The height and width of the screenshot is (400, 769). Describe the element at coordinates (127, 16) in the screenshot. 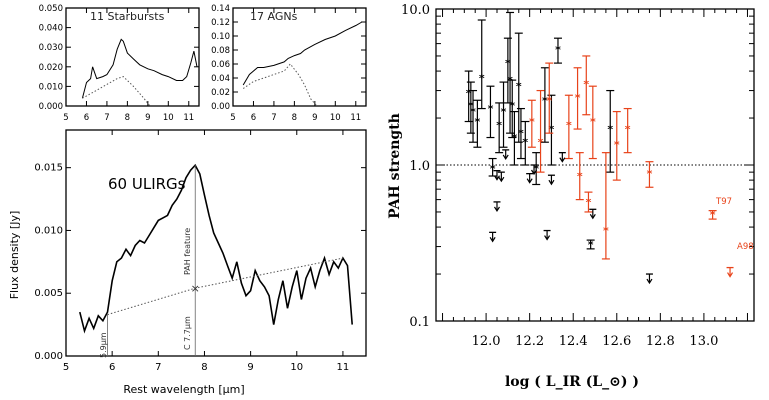

I see `starbursts-title: 11 Starbursts` at that location.